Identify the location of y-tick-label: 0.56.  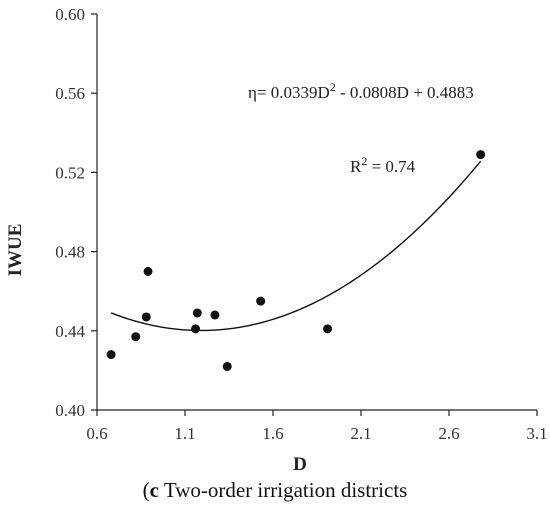
(70, 93).